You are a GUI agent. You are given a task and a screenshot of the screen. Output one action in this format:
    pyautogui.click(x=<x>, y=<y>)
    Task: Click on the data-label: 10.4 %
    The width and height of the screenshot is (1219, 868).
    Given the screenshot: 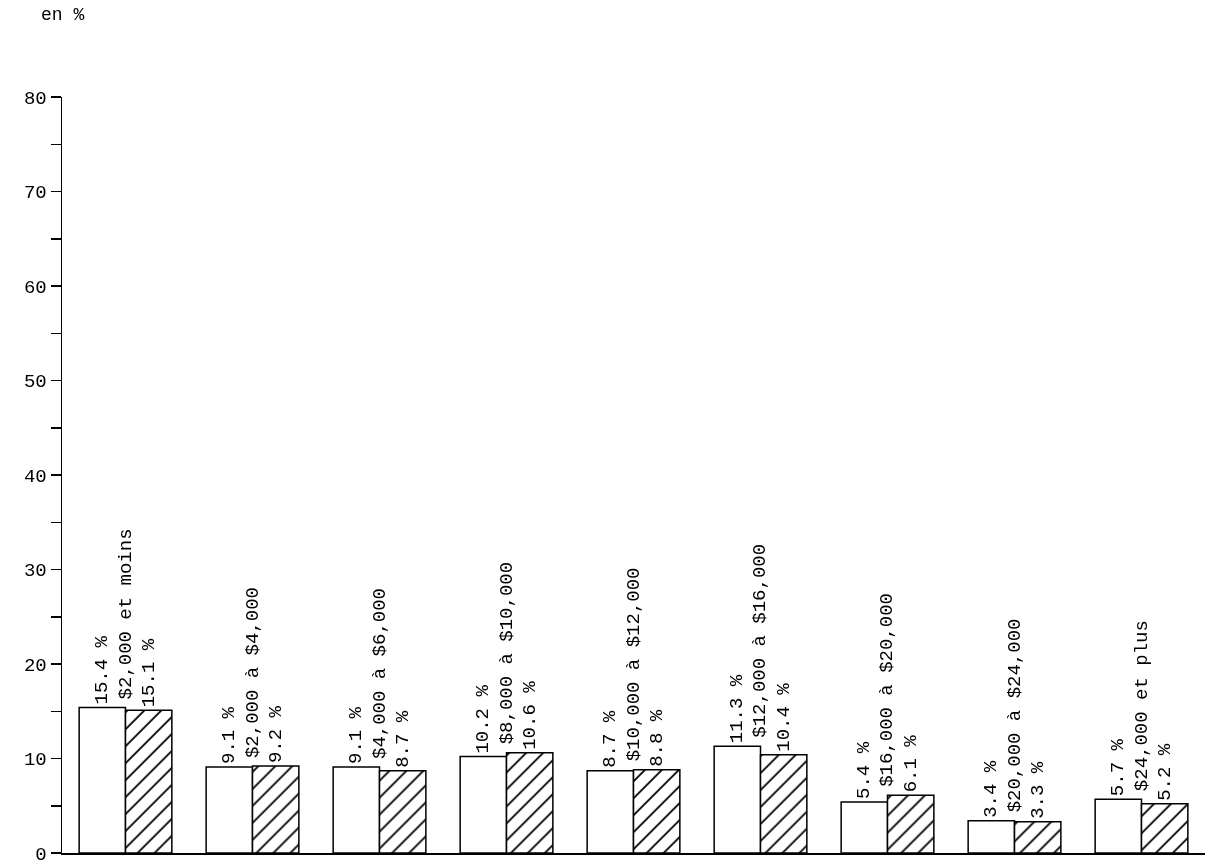 What is the action you would take?
    pyautogui.click(x=783, y=717)
    